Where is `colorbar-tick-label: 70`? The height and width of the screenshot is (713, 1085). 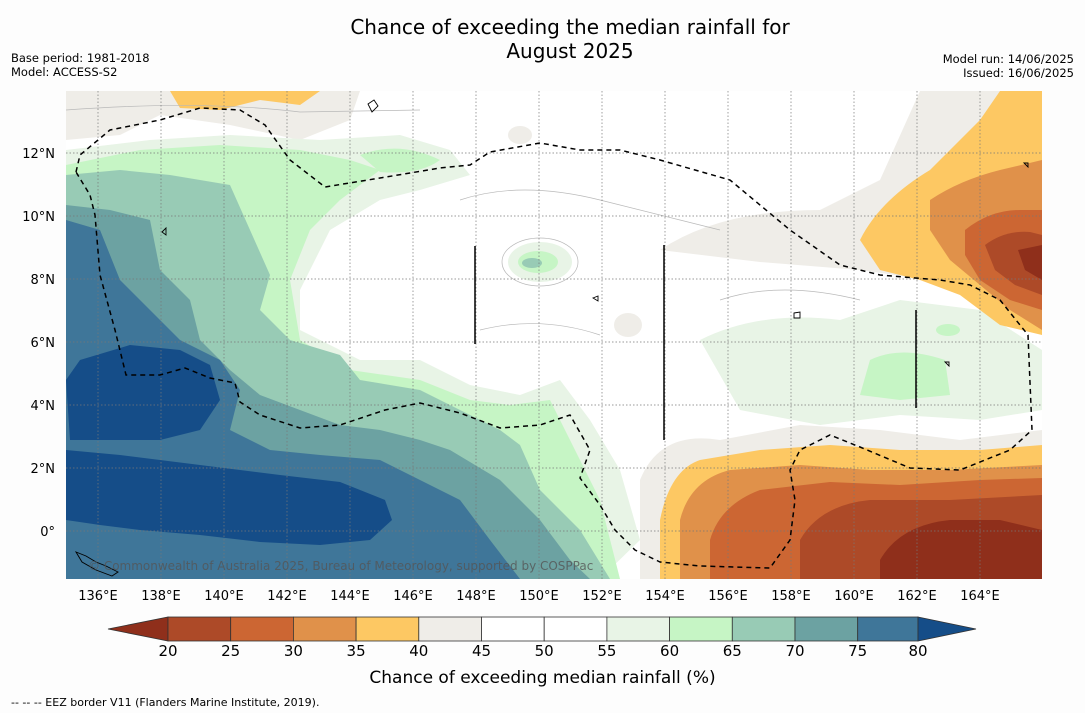
colorbar-tick-label: 70 is located at coordinates (795, 651).